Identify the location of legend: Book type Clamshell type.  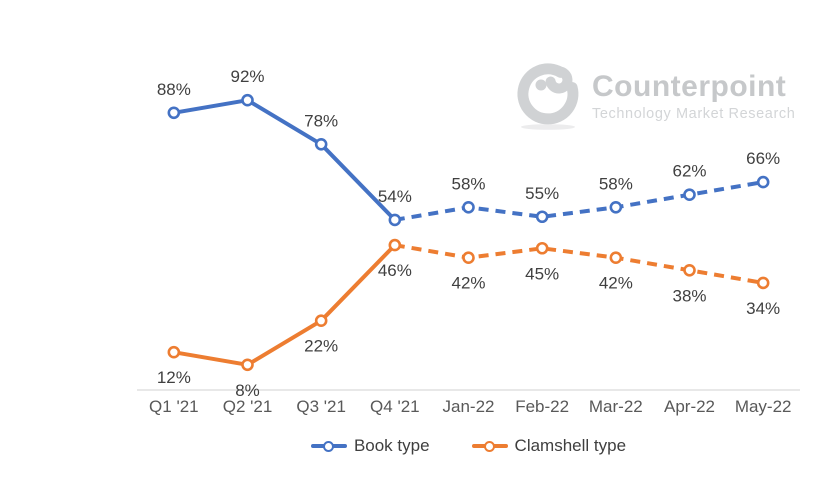
(468, 446).